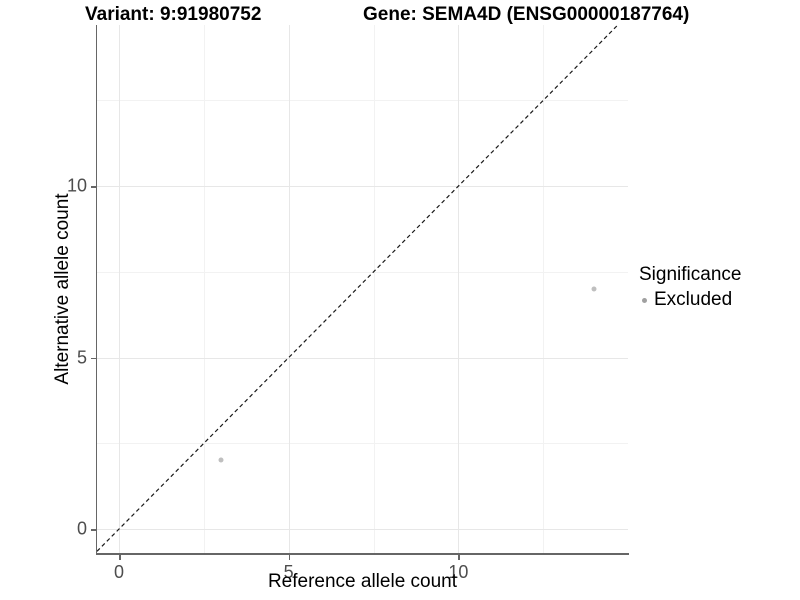  Describe the element at coordinates (76, 185) in the screenshot. I see `y-tick-label: 10` at that location.